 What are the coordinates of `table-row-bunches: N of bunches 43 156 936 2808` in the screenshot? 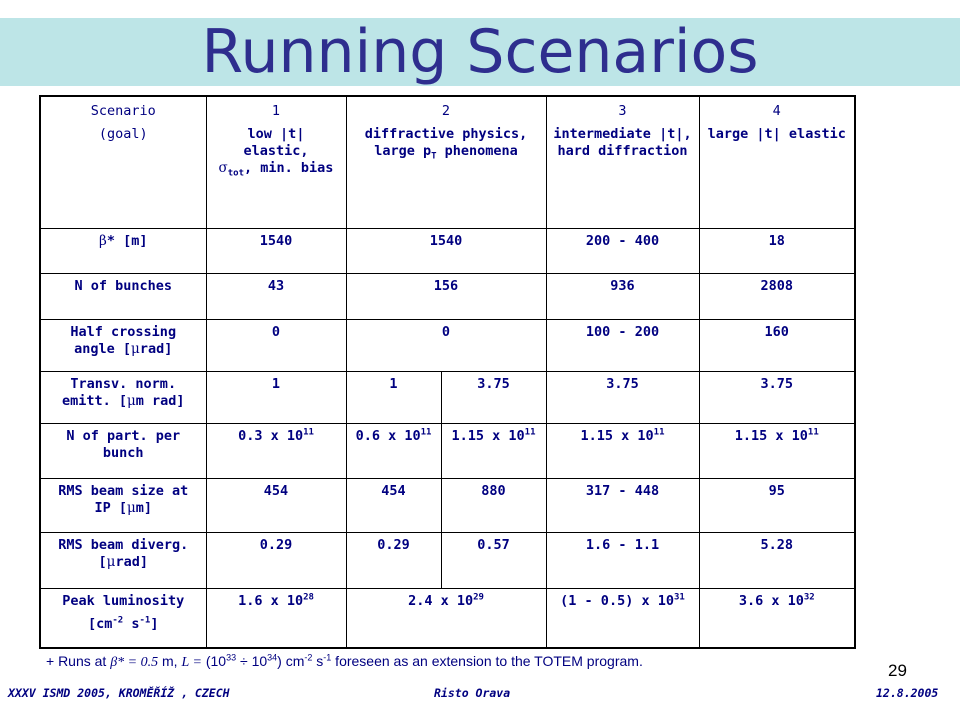 It's located at (447, 296).